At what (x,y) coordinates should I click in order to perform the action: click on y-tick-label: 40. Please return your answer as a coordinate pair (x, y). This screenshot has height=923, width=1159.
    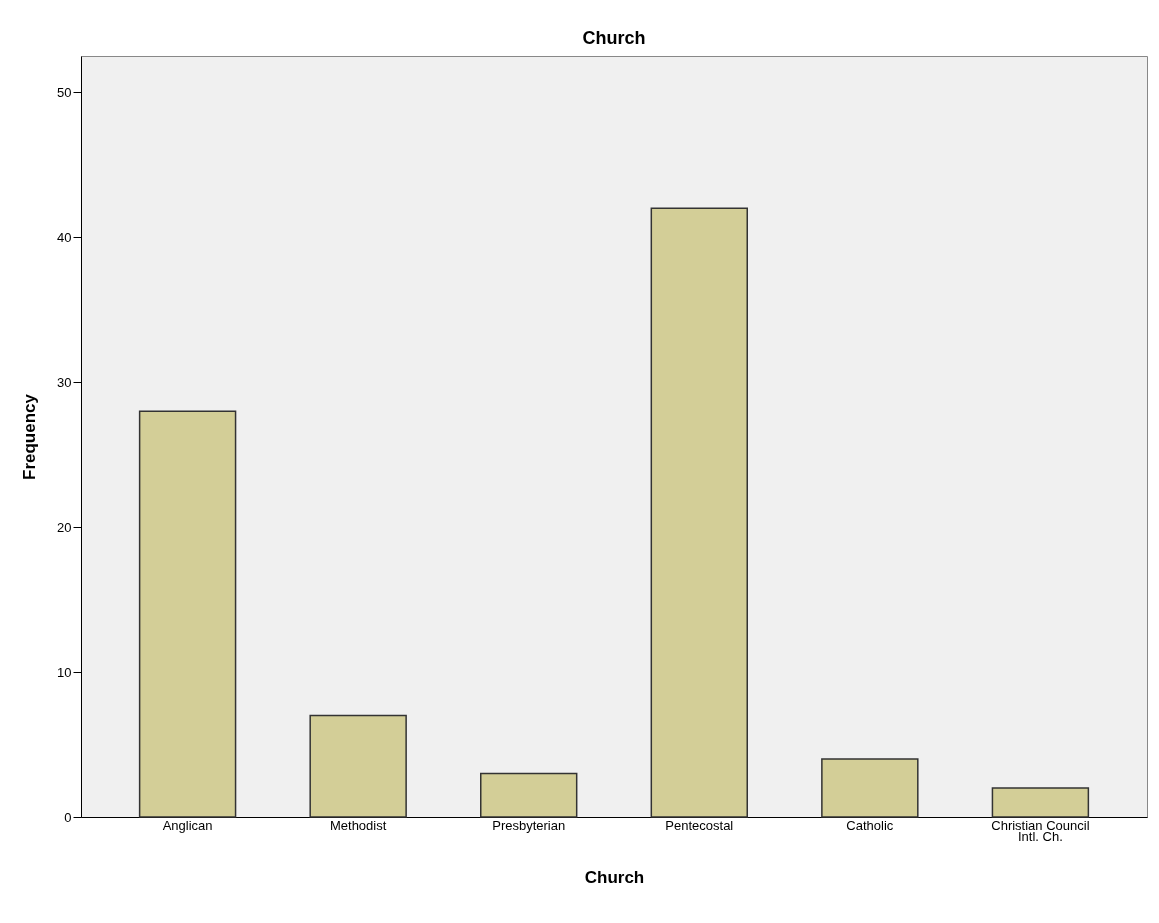
    Looking at the image, I should click on (64, 237).